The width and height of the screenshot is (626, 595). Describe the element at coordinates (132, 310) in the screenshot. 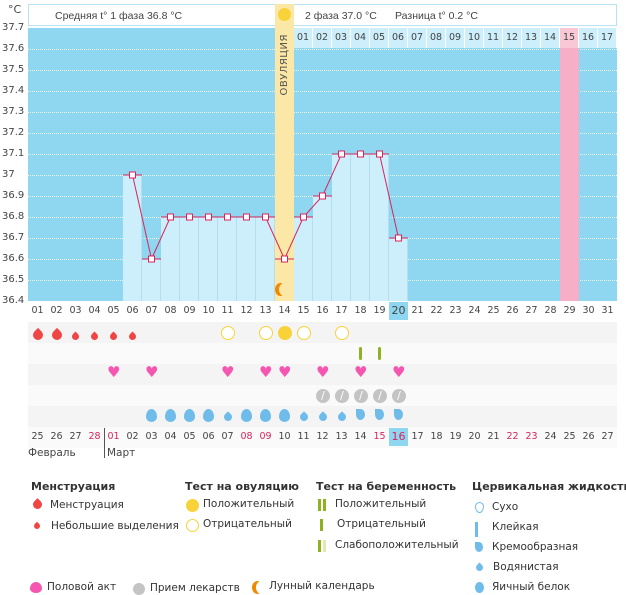

I see `cycle-day-label: 06` at that location.